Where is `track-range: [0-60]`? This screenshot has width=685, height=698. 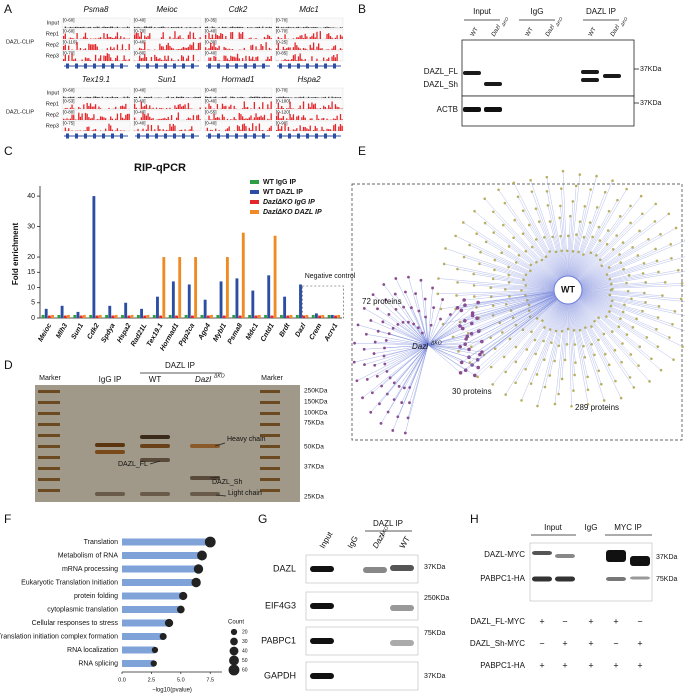 track-range: [0-60] is located at coordinates (69, 31).